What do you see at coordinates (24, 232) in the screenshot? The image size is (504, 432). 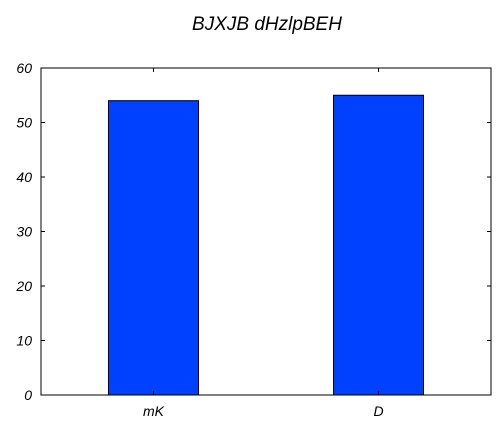 I see `y-tick-label: 30` at bounding box center [24, 232].